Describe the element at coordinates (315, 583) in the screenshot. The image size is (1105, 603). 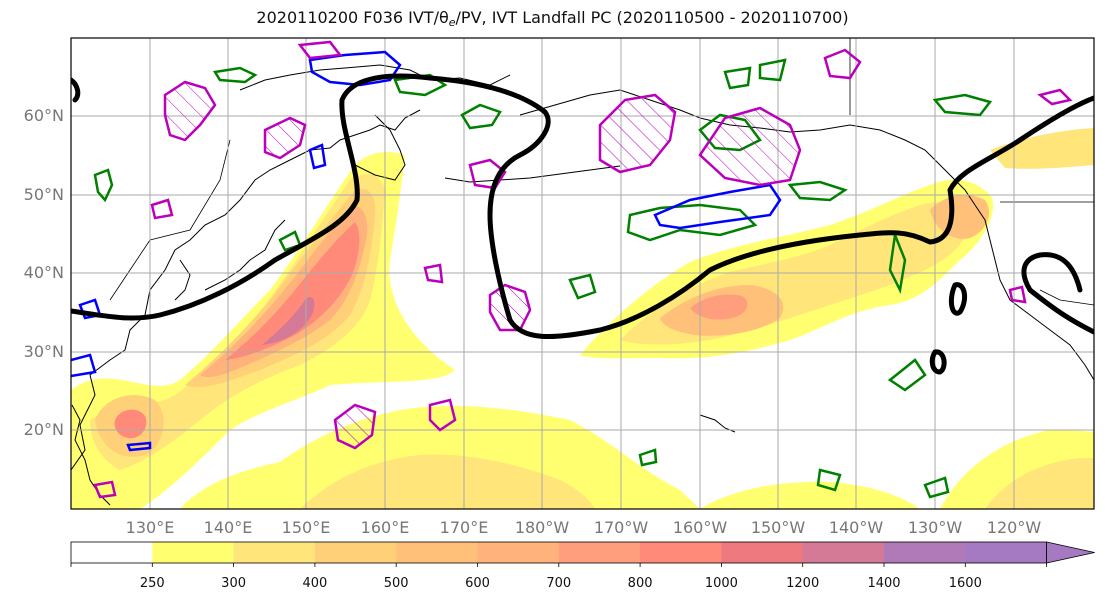
I see `colorbar-label: 400` at that location.